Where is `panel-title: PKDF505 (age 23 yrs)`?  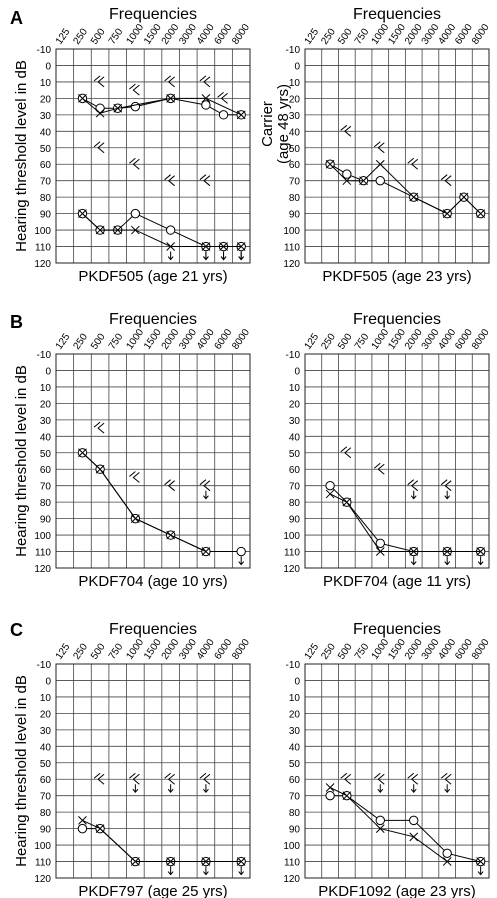
panel-title: PKDF505 (age 23 yrs) is located at coordinates (396, 276).